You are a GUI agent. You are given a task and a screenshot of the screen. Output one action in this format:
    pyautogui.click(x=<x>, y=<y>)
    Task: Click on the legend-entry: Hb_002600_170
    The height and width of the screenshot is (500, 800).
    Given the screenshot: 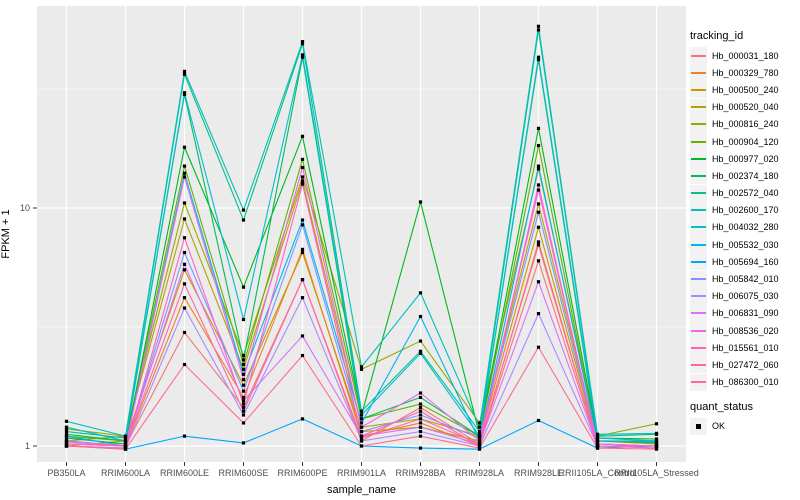 What is the action you would take?
    pyautogui.click(x=745, y=210)
    